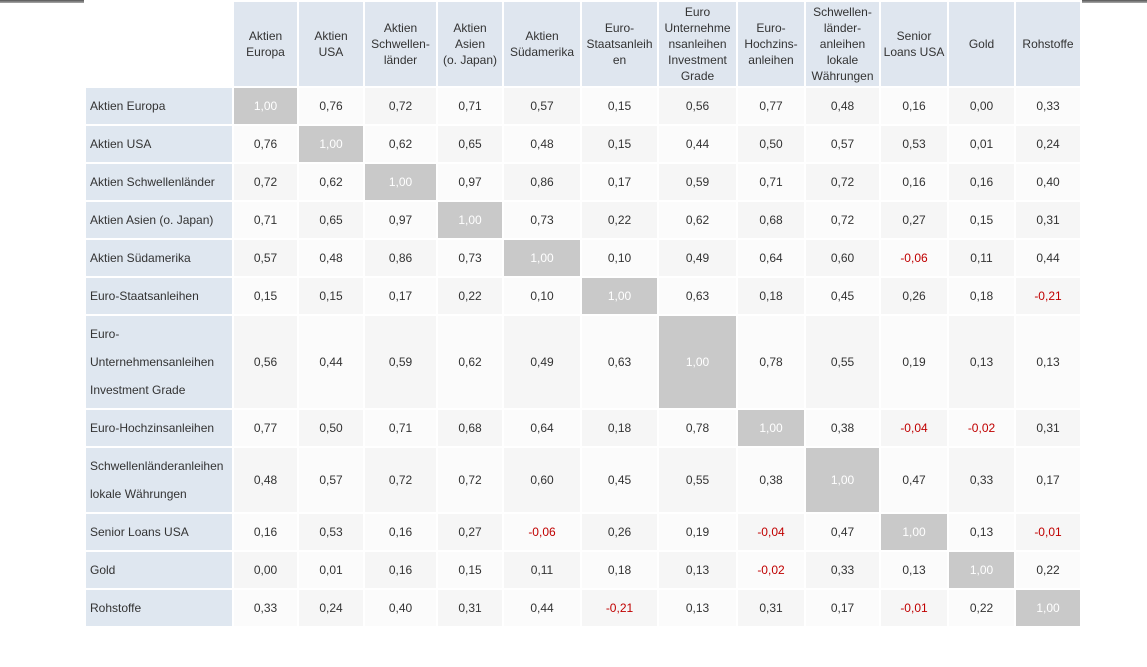  I want to click on value-cell: 0,19, so click(914, 362).